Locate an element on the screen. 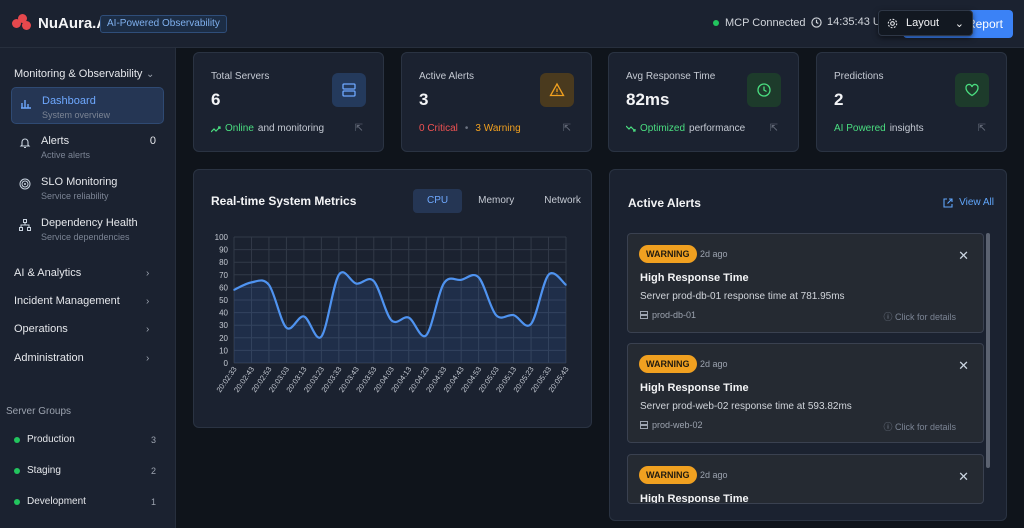  sidebar-item-label: Dashboard is located at coordinates (69, 101).